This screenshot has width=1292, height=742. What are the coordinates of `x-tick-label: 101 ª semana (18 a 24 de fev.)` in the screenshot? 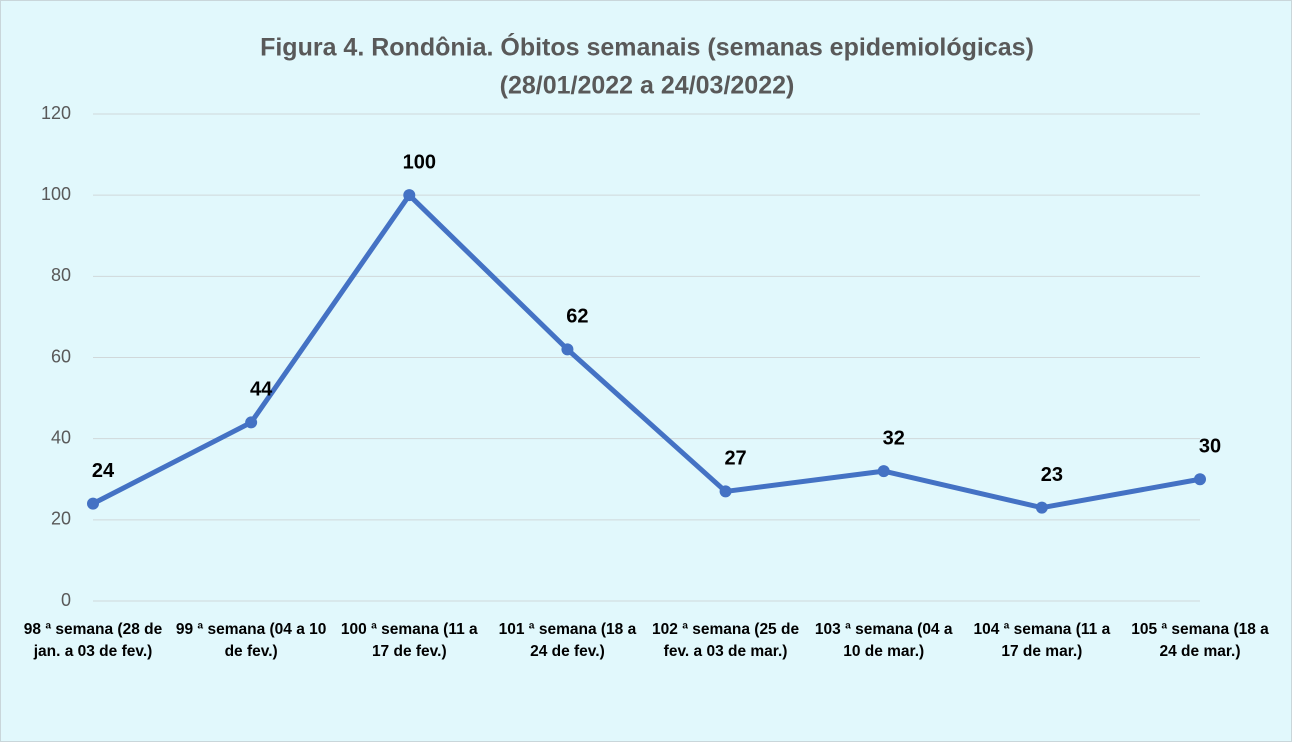 It's located at (567, 640).